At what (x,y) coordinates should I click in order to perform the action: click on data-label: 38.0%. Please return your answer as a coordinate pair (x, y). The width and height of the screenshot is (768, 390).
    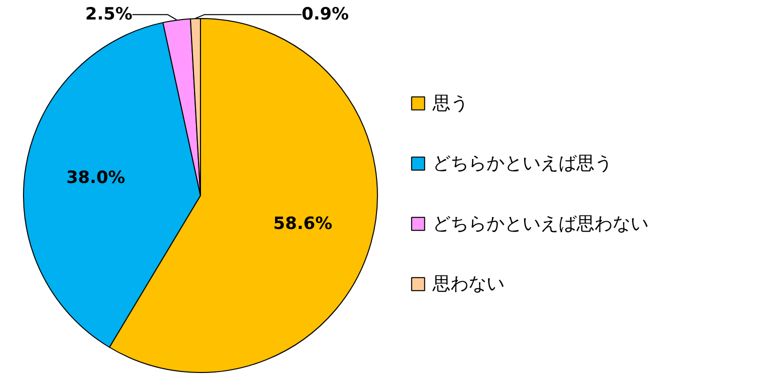
    Looking at the image, I should click on (96, 178).